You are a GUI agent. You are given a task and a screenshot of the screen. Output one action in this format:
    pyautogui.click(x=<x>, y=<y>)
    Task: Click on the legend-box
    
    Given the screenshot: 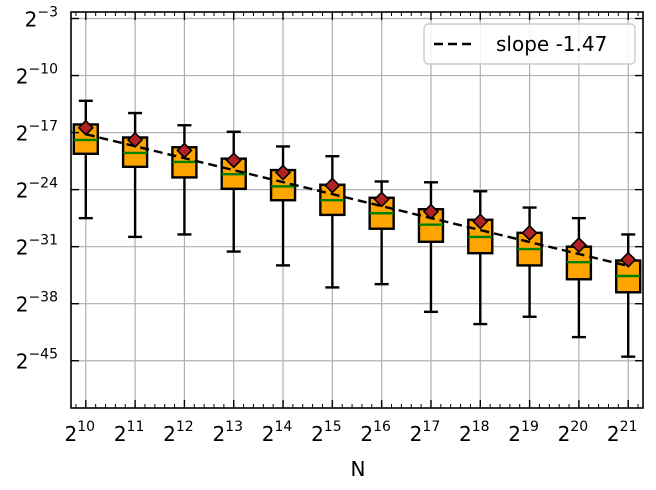 What is the action you would take?
    pyautogui.click(x=529, y=44)
    